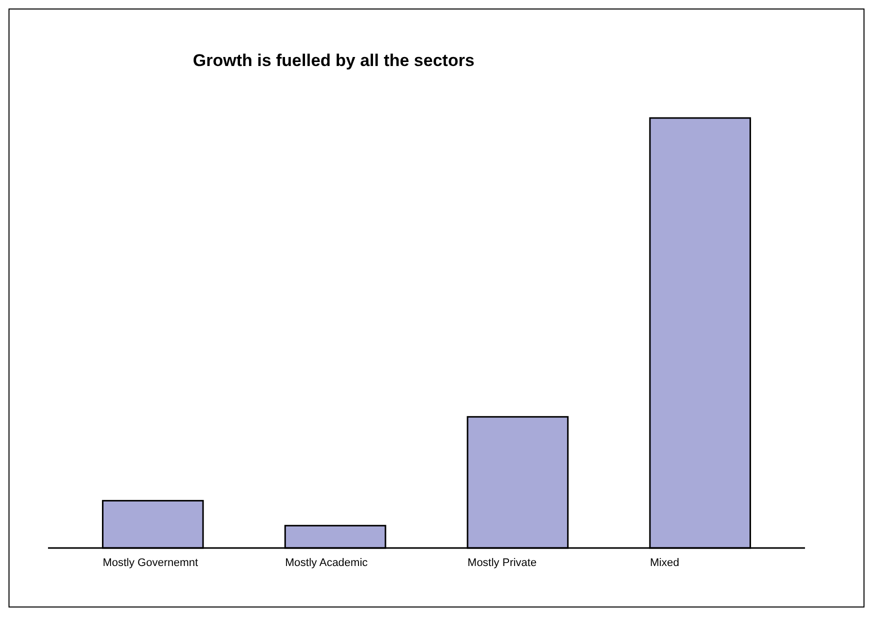 Image resolution: width=873 pixels, height=618 pixels. What do you see at coordinates (326, 563) in the screenshot?
I see `x-tick-label: Mostly Academic` at bounding box center [326, 563].